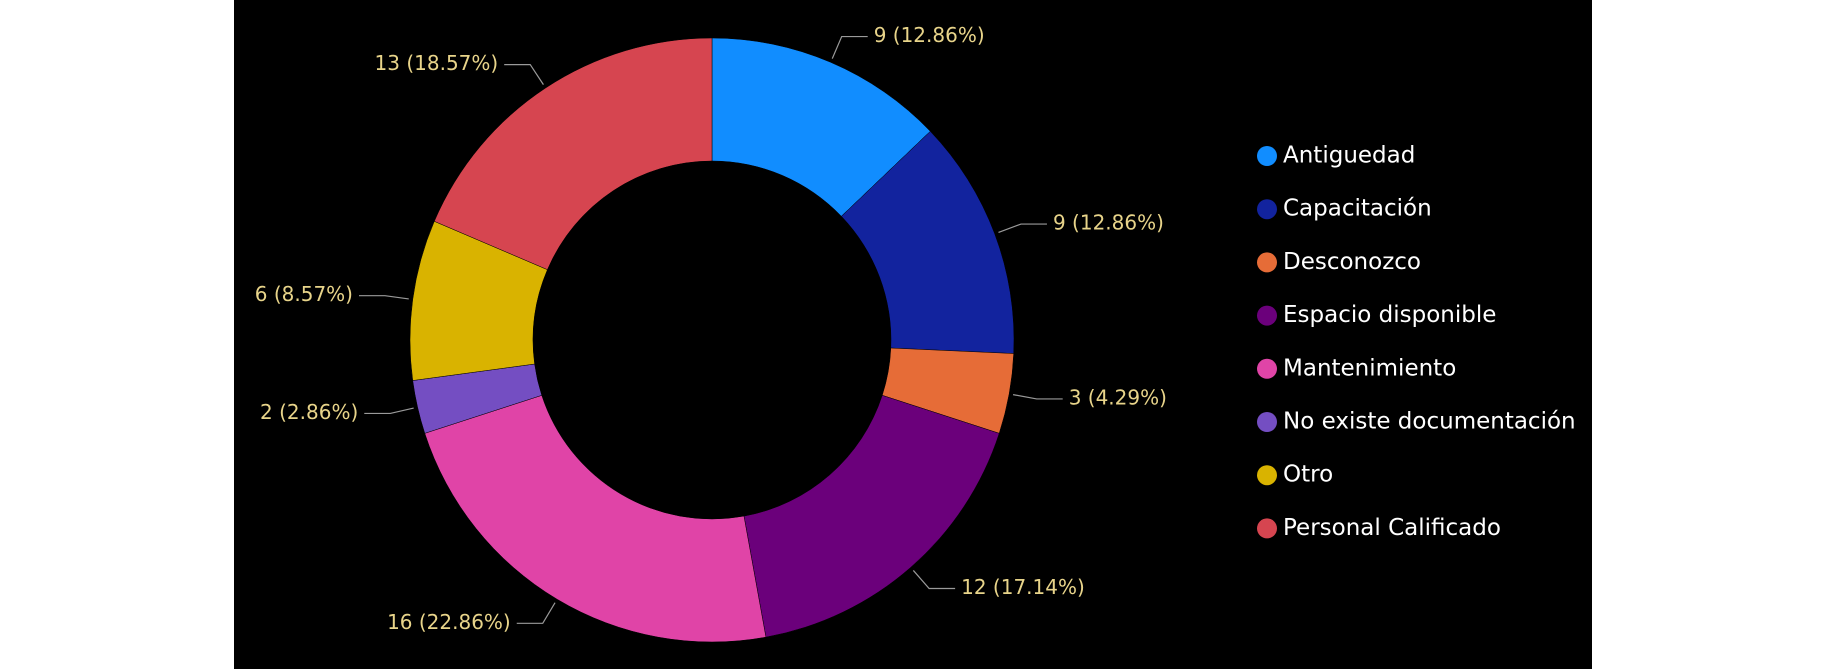 This screenshot has height=669, width=1836. I want to click on data-label: 12 (17.14%), so click(1023, 587).